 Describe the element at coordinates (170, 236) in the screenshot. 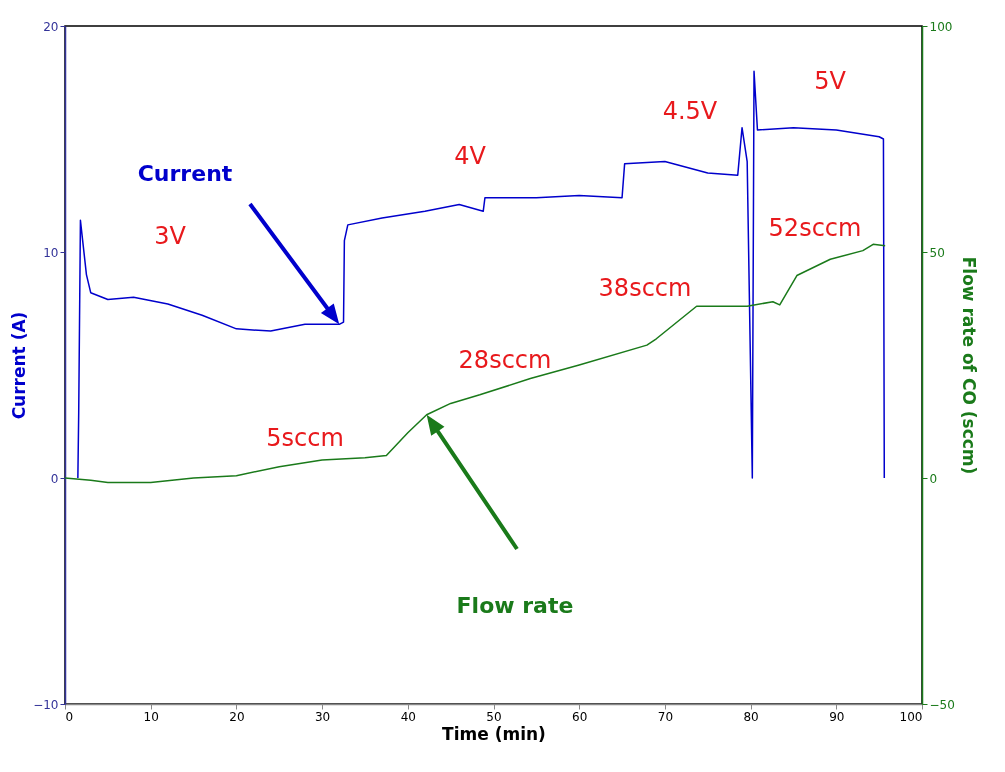

I see `annotation: 3V` at that location.